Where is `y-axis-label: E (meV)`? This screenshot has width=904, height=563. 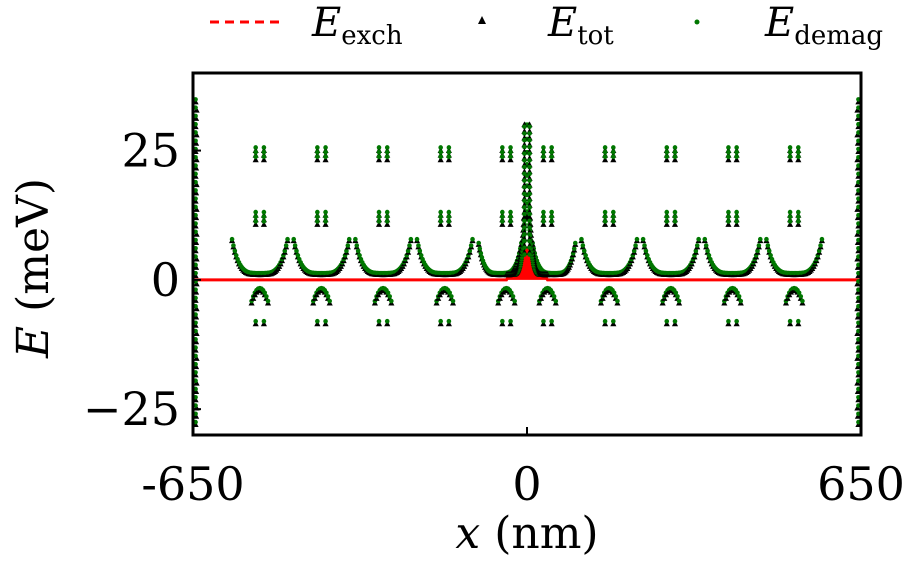
y-axis-label: E (meV) is located at coordinates (33, 268).